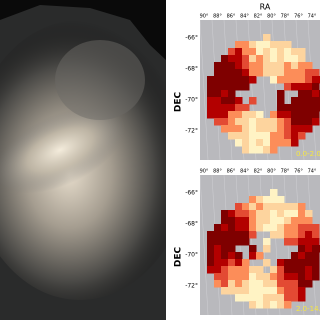  What do you see at coordinates (217, 17) in the screenshot?
I see `x-tick-label: 88°` at bounding box center [217, 17].